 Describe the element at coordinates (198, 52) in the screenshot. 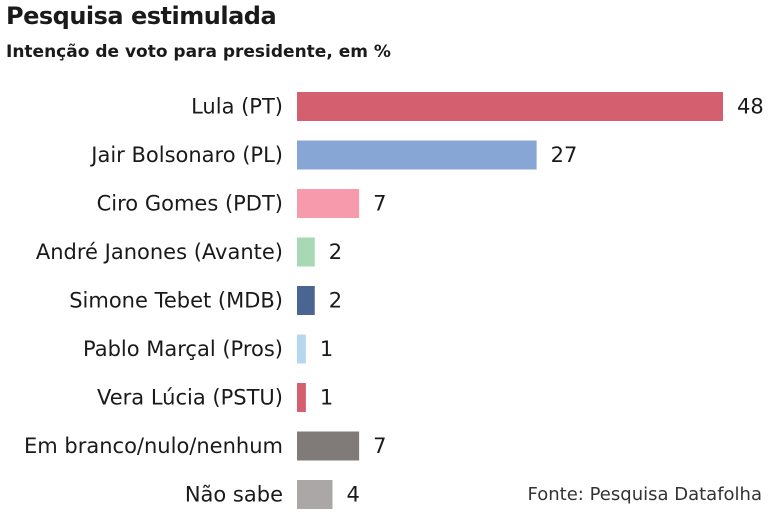

I see `chart-subtitle: Intenção de voto para presidente, em %` at that location.